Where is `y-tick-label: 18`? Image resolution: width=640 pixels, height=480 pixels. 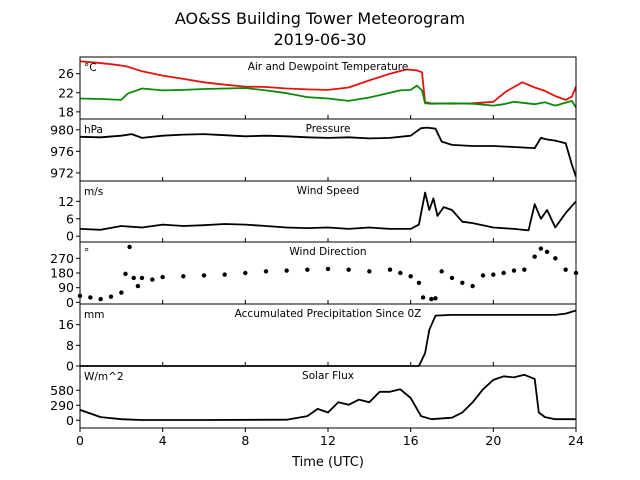 y-tick-label: 18 is located at coordinates (66, 111).